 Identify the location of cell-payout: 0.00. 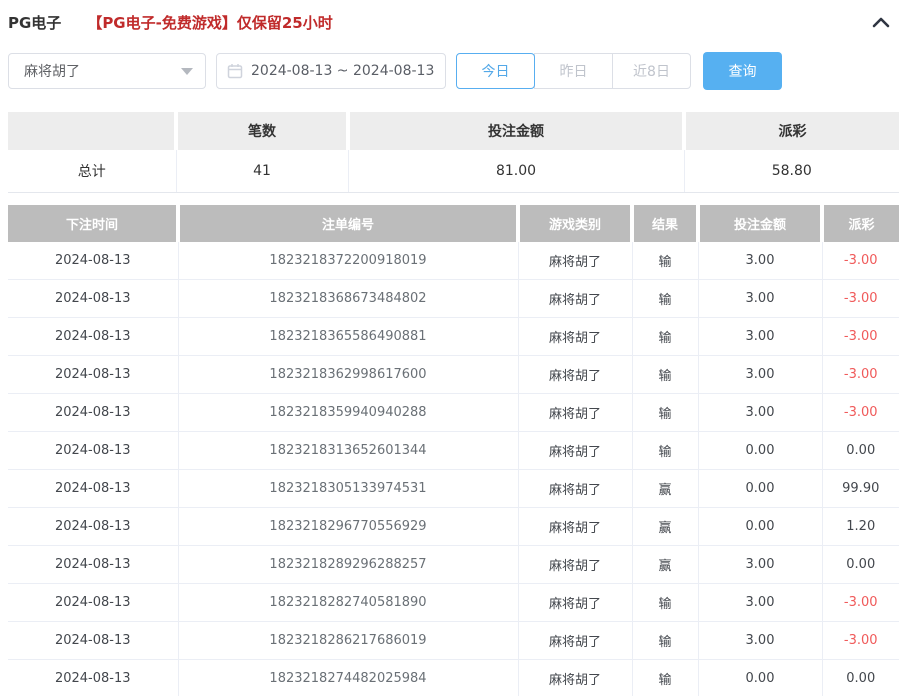
(860, 450).